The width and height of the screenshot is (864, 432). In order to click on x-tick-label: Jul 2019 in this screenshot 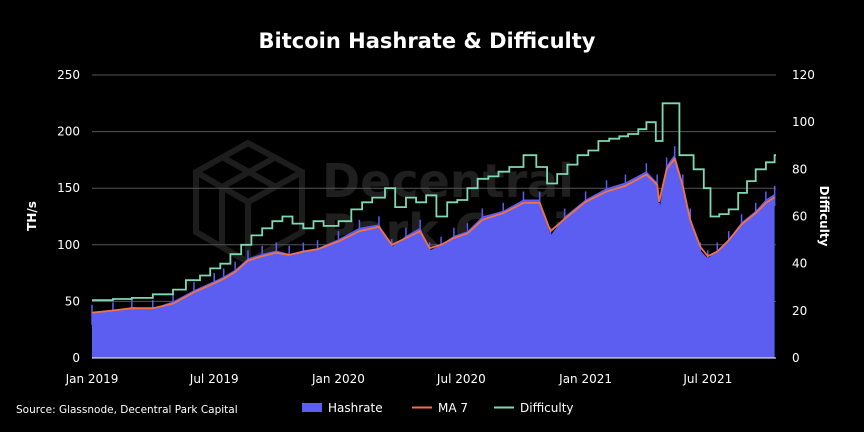, I will do `click(214, 379)`.